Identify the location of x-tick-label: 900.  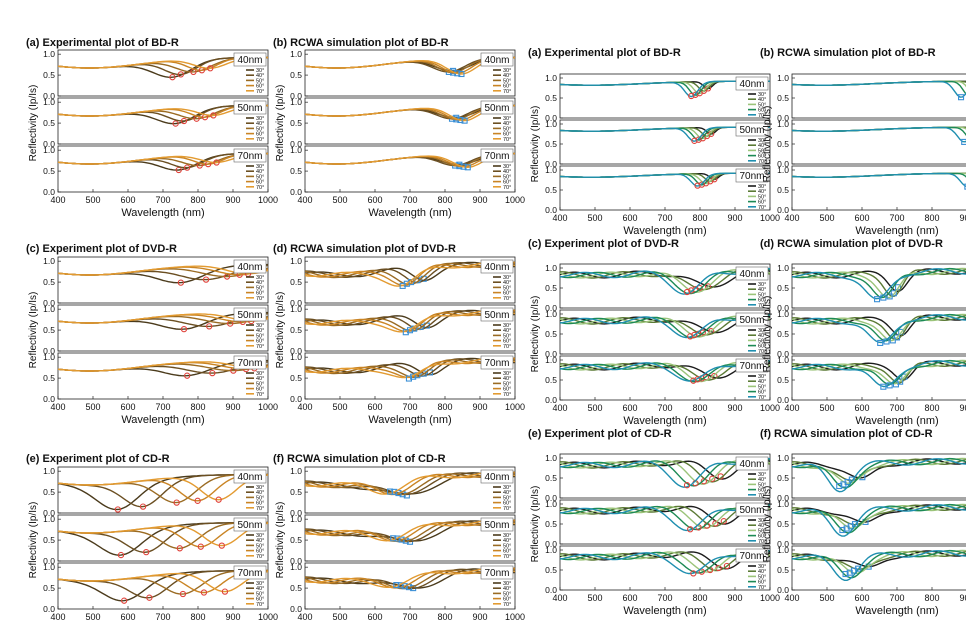
(479, 616).